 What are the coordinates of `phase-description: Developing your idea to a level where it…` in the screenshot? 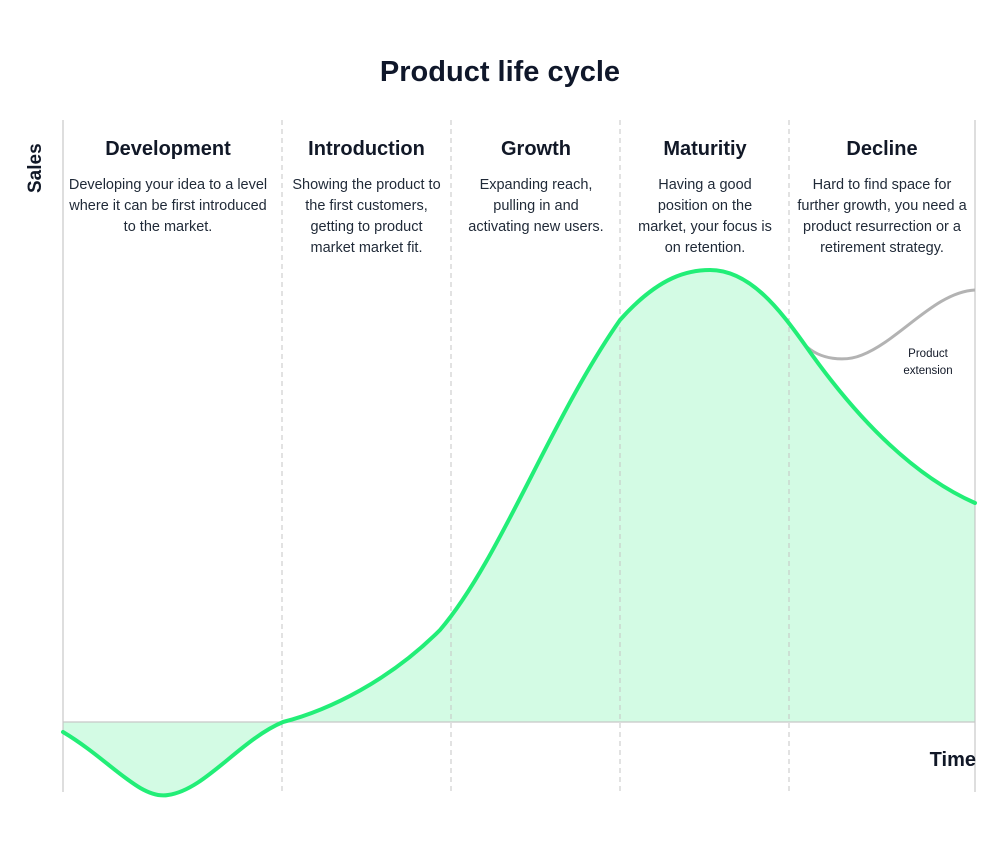 It's located at (168, 206).